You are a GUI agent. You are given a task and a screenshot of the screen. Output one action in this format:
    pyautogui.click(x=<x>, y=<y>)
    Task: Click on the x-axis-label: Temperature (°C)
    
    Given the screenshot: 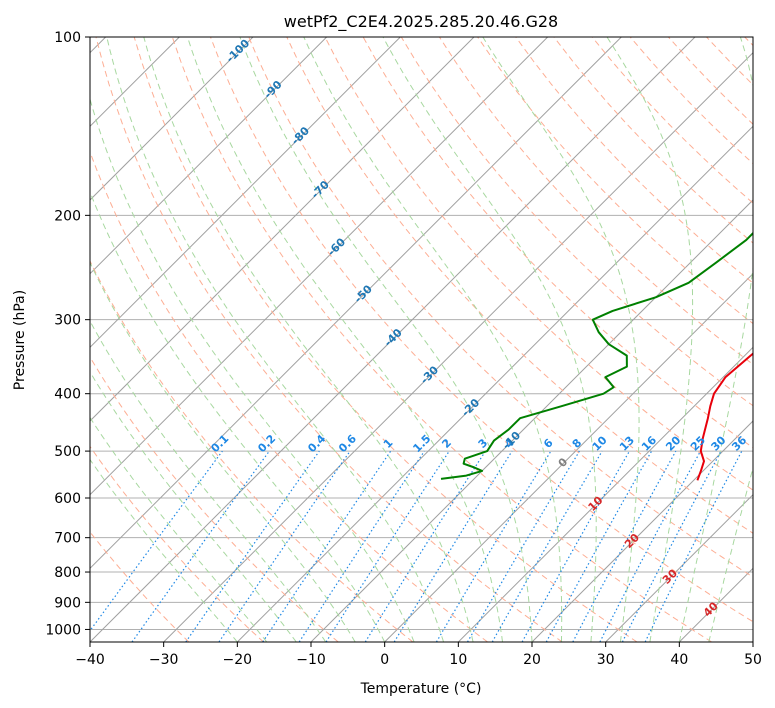 What is the action you would take?
    pyautogui.click(x=421, y=689)
    